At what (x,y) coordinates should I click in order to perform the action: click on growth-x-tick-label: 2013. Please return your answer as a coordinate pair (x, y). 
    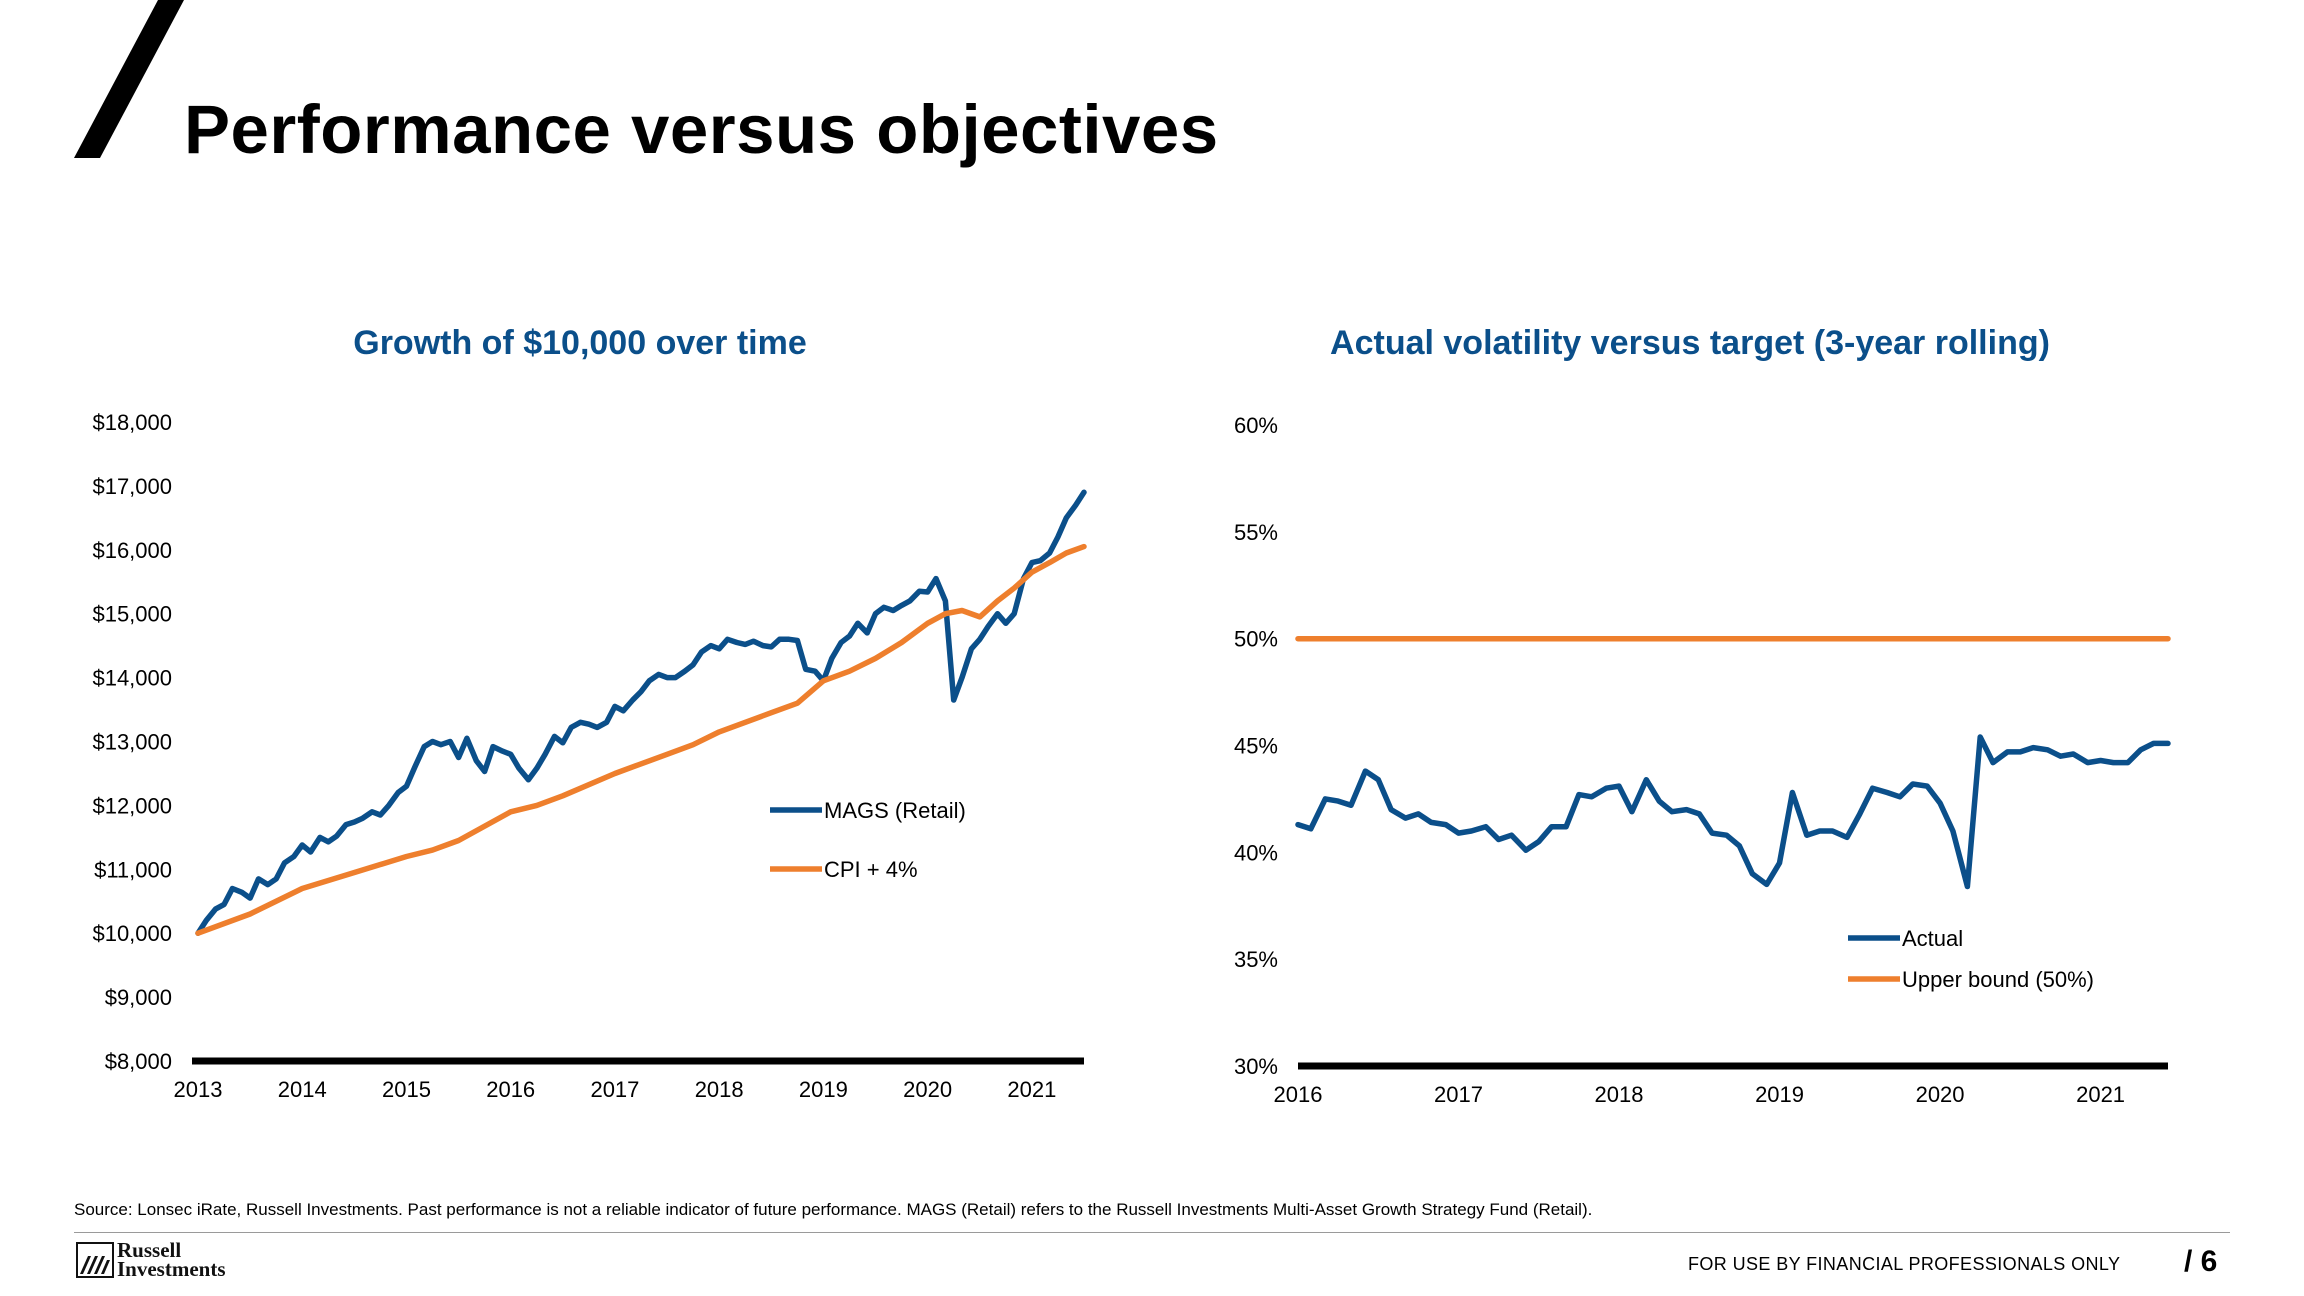
    Looking at the image, I should click on (198, 1089).